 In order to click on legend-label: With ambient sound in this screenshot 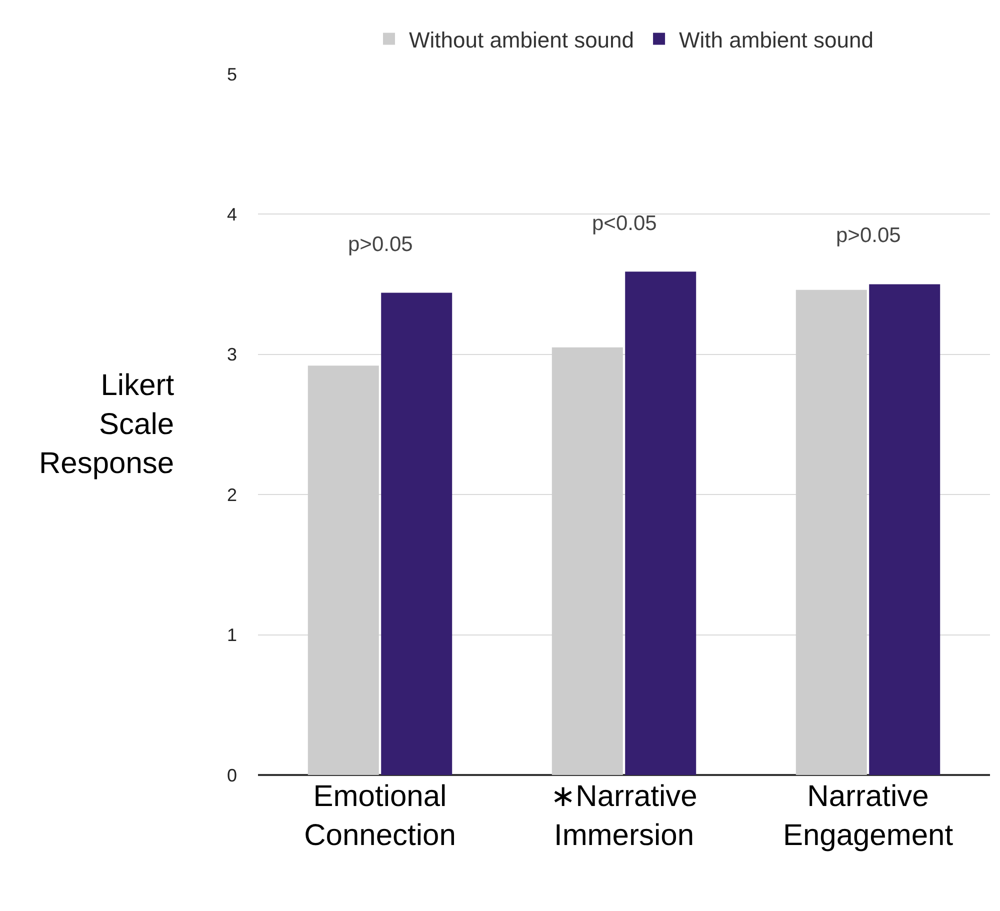, I will do `click(776, 39)`.